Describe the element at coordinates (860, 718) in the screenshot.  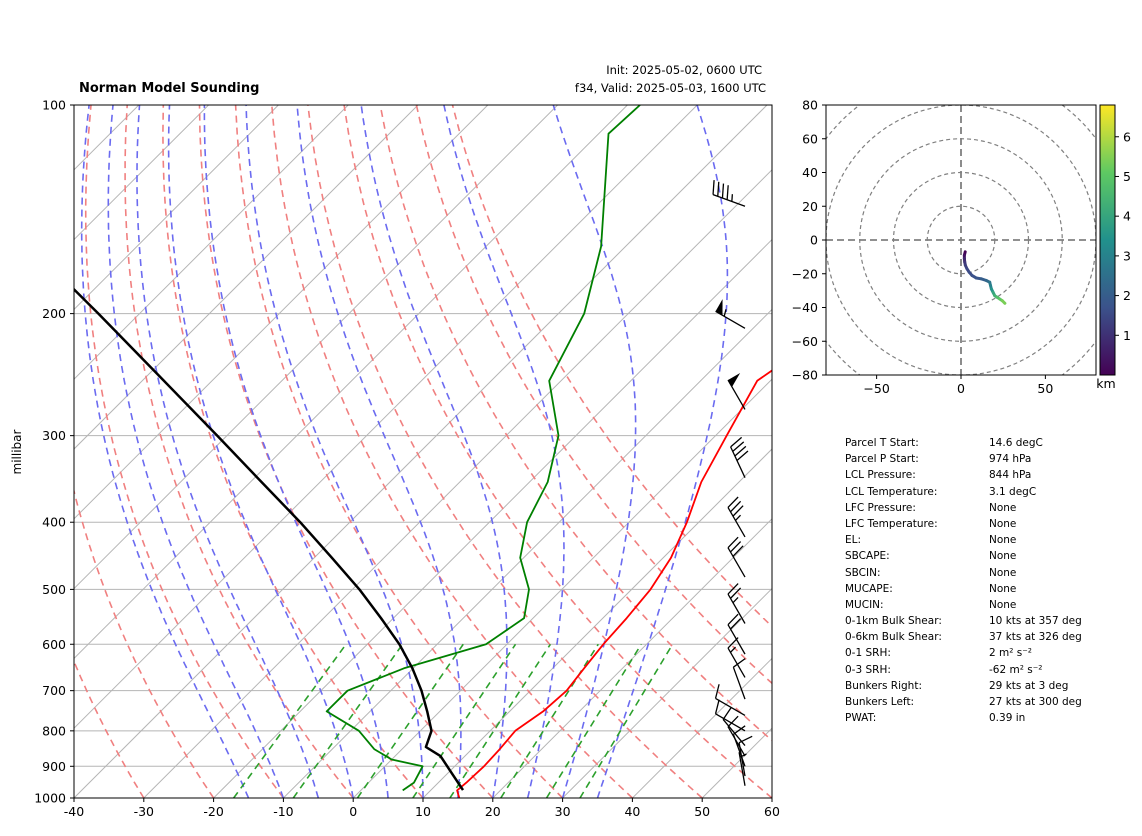
I see `param-label: PWAT:` at that location.